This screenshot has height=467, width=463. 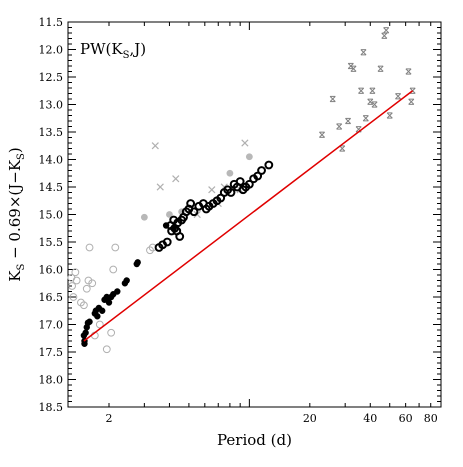 I want to click on y-tick-label: 12.5, so click(x=51, y=77).